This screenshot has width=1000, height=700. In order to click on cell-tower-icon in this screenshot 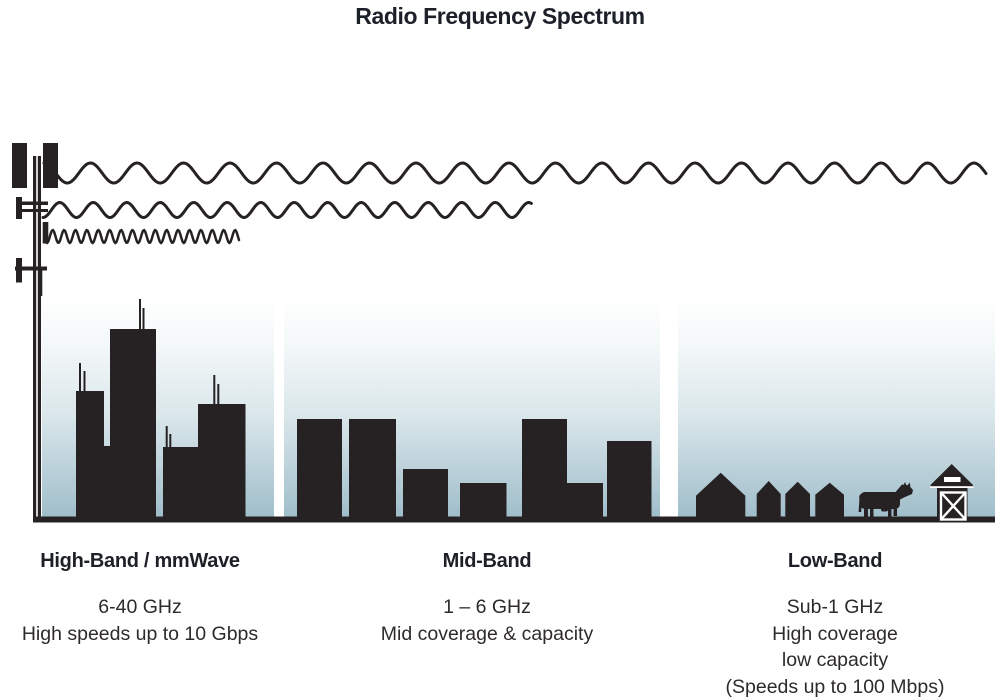, I will do `click(35, 332)`.